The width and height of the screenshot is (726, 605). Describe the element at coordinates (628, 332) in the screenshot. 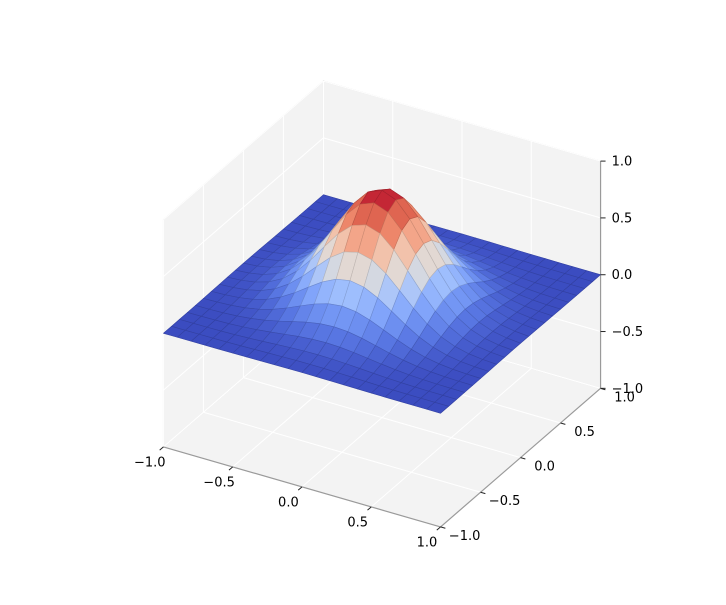

I see `z-tick-label: −0.5` at that location.